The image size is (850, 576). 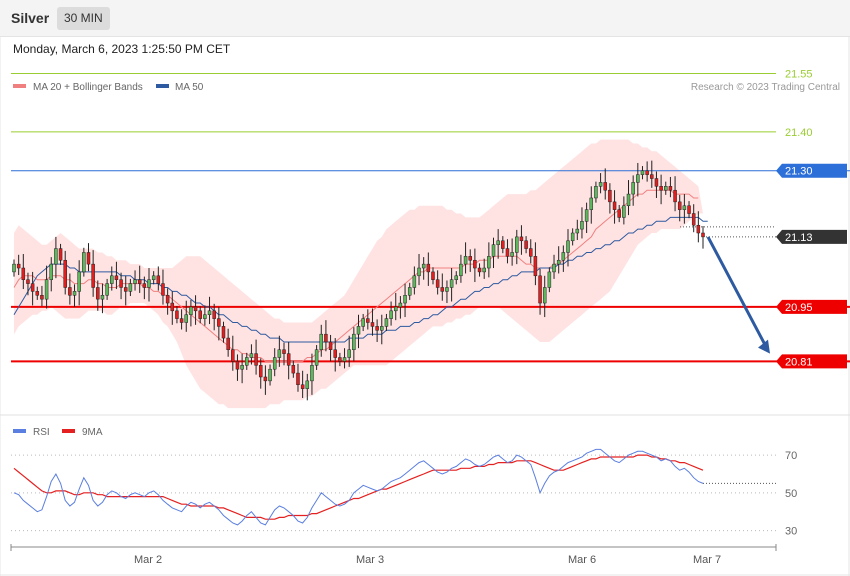 I want to click on price-level-tags: 21.55 21.40 21.30 21.13 20.95 20.81, so click(x=811, y=218).